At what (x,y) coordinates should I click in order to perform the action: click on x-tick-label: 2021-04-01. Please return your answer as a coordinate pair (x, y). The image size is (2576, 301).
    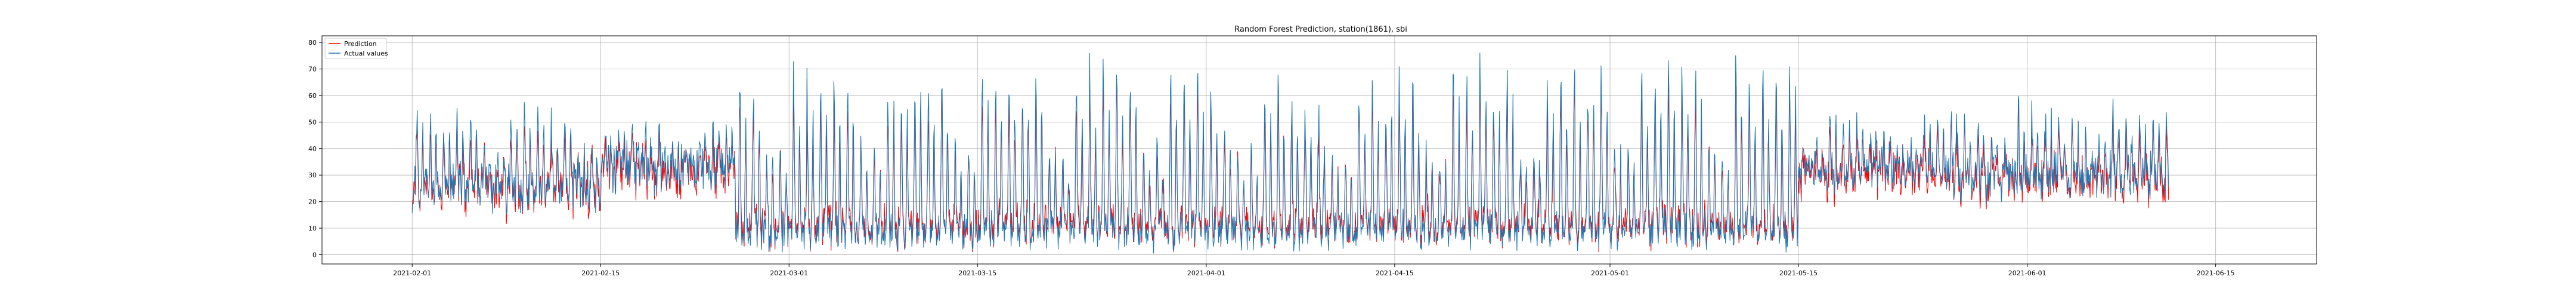
    Looking at the image, I should click on (1206, 273).